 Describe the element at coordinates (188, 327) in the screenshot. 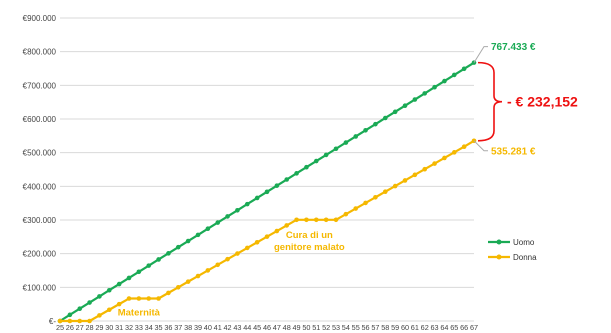

I see `x-tick-label: 38` at that location.